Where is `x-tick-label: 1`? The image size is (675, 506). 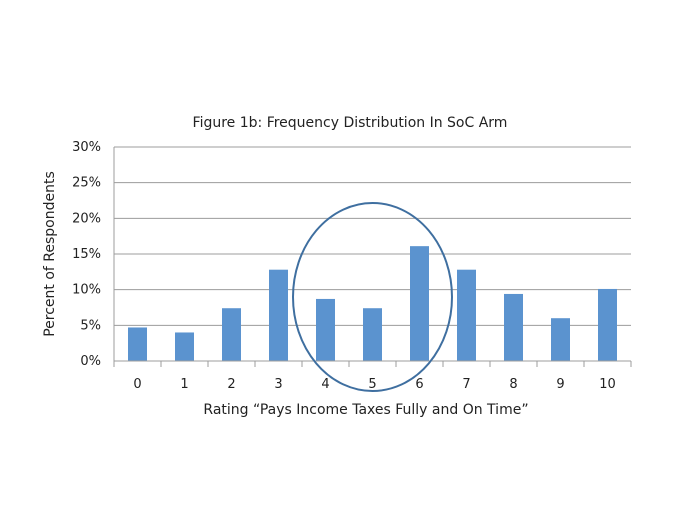
x-tick-label: 1 is located at coordinates (184, 384).